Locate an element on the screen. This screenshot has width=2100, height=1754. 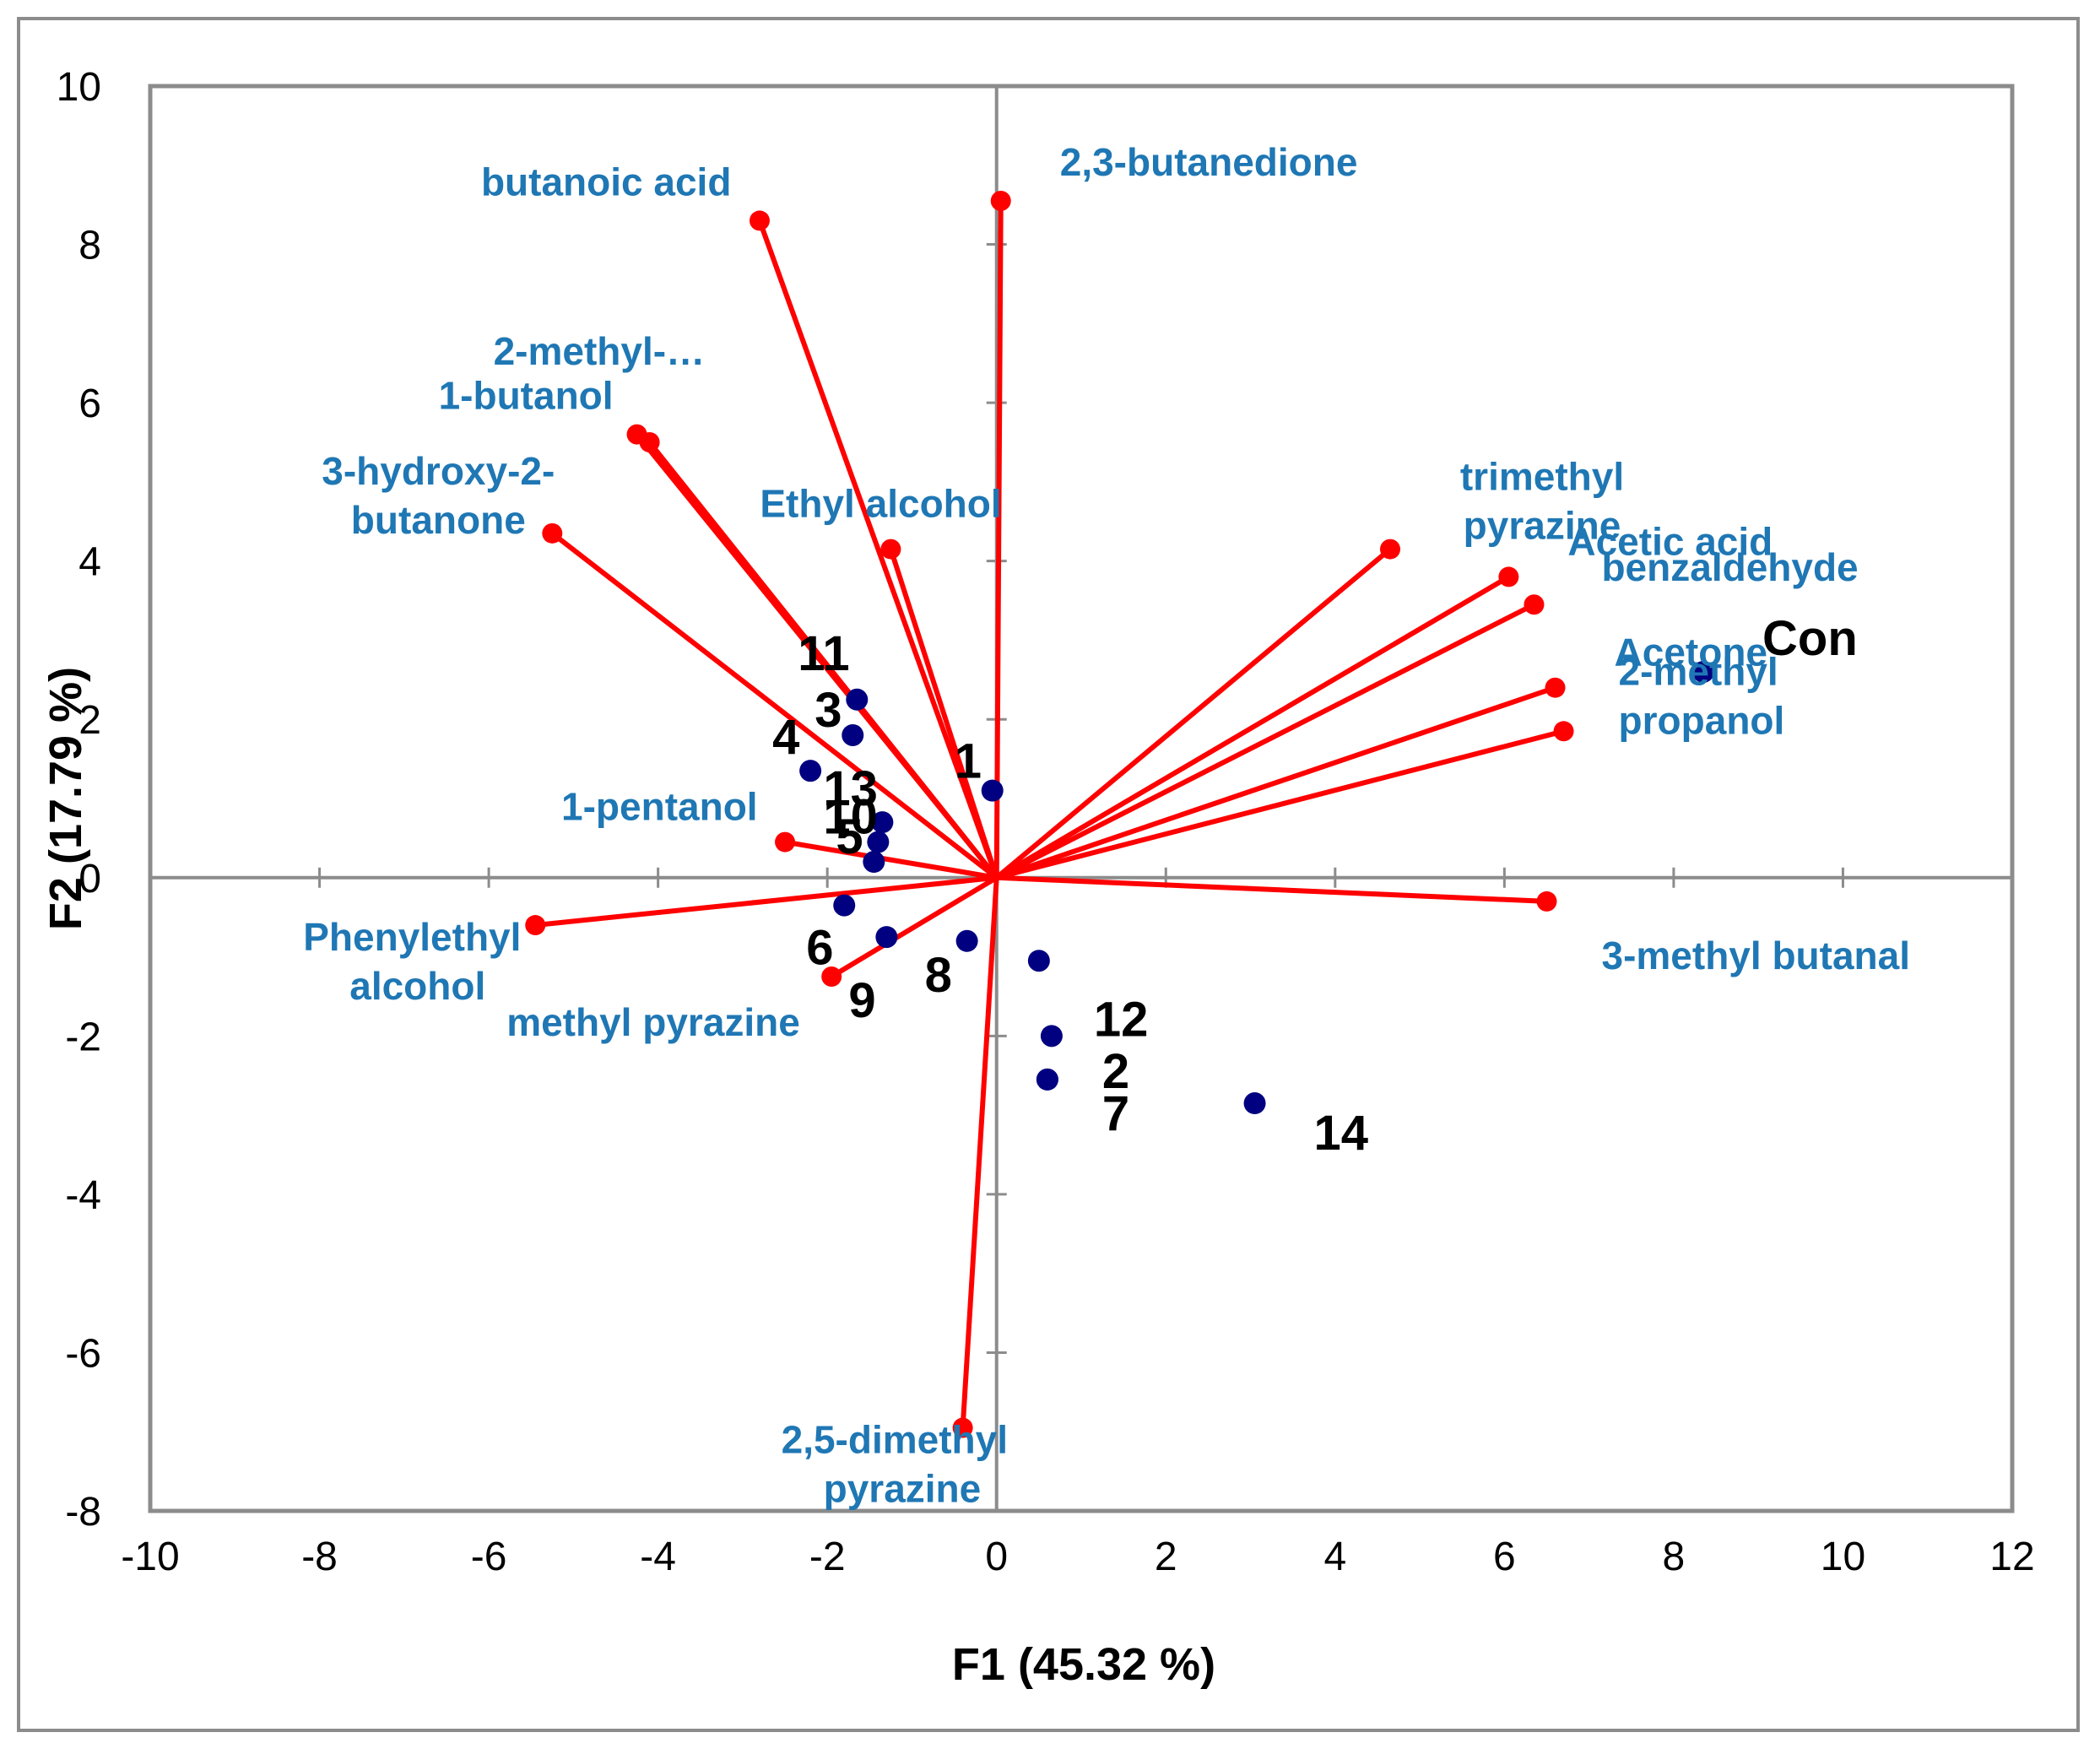
variable-label: 2,3-butanedione is located at coordinates (1209, 162).